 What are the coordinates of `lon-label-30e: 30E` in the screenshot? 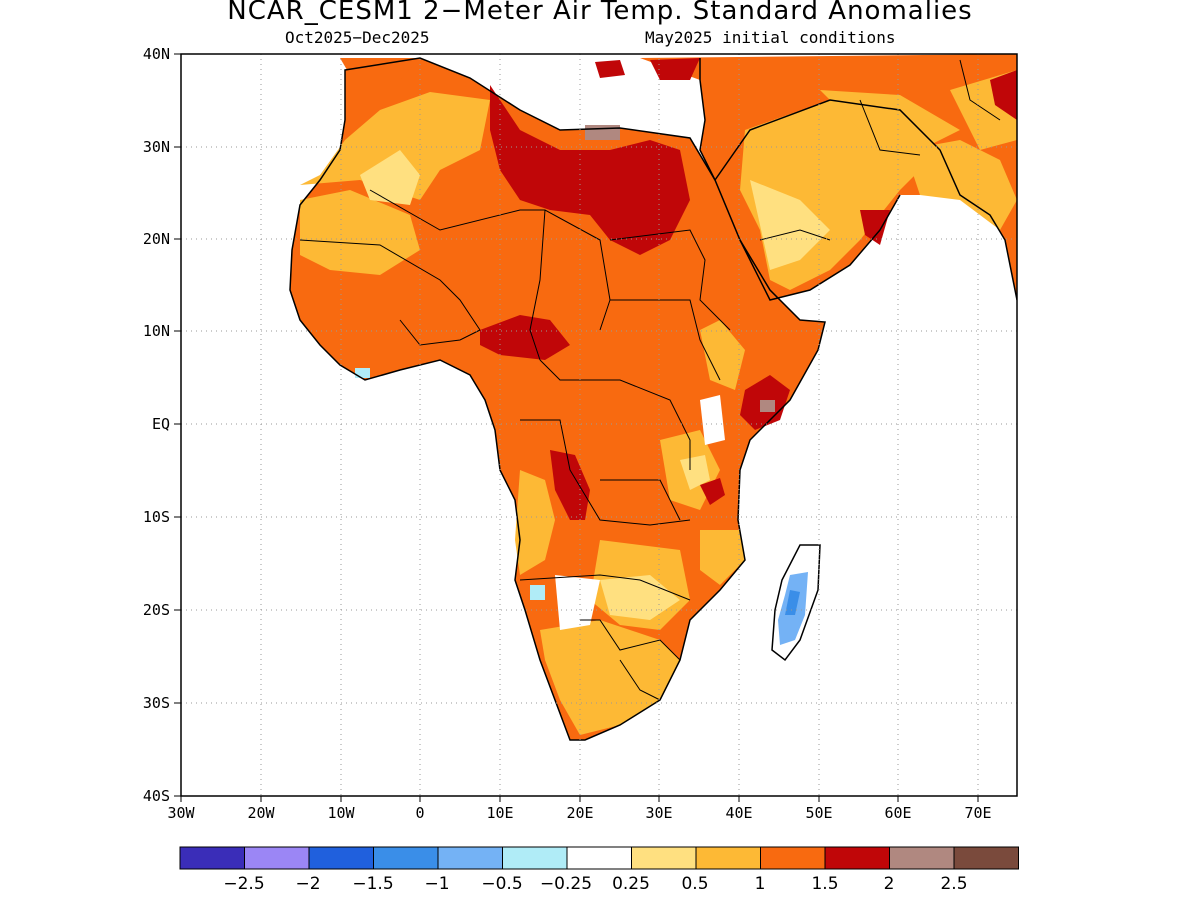 It's located at (659, 813).